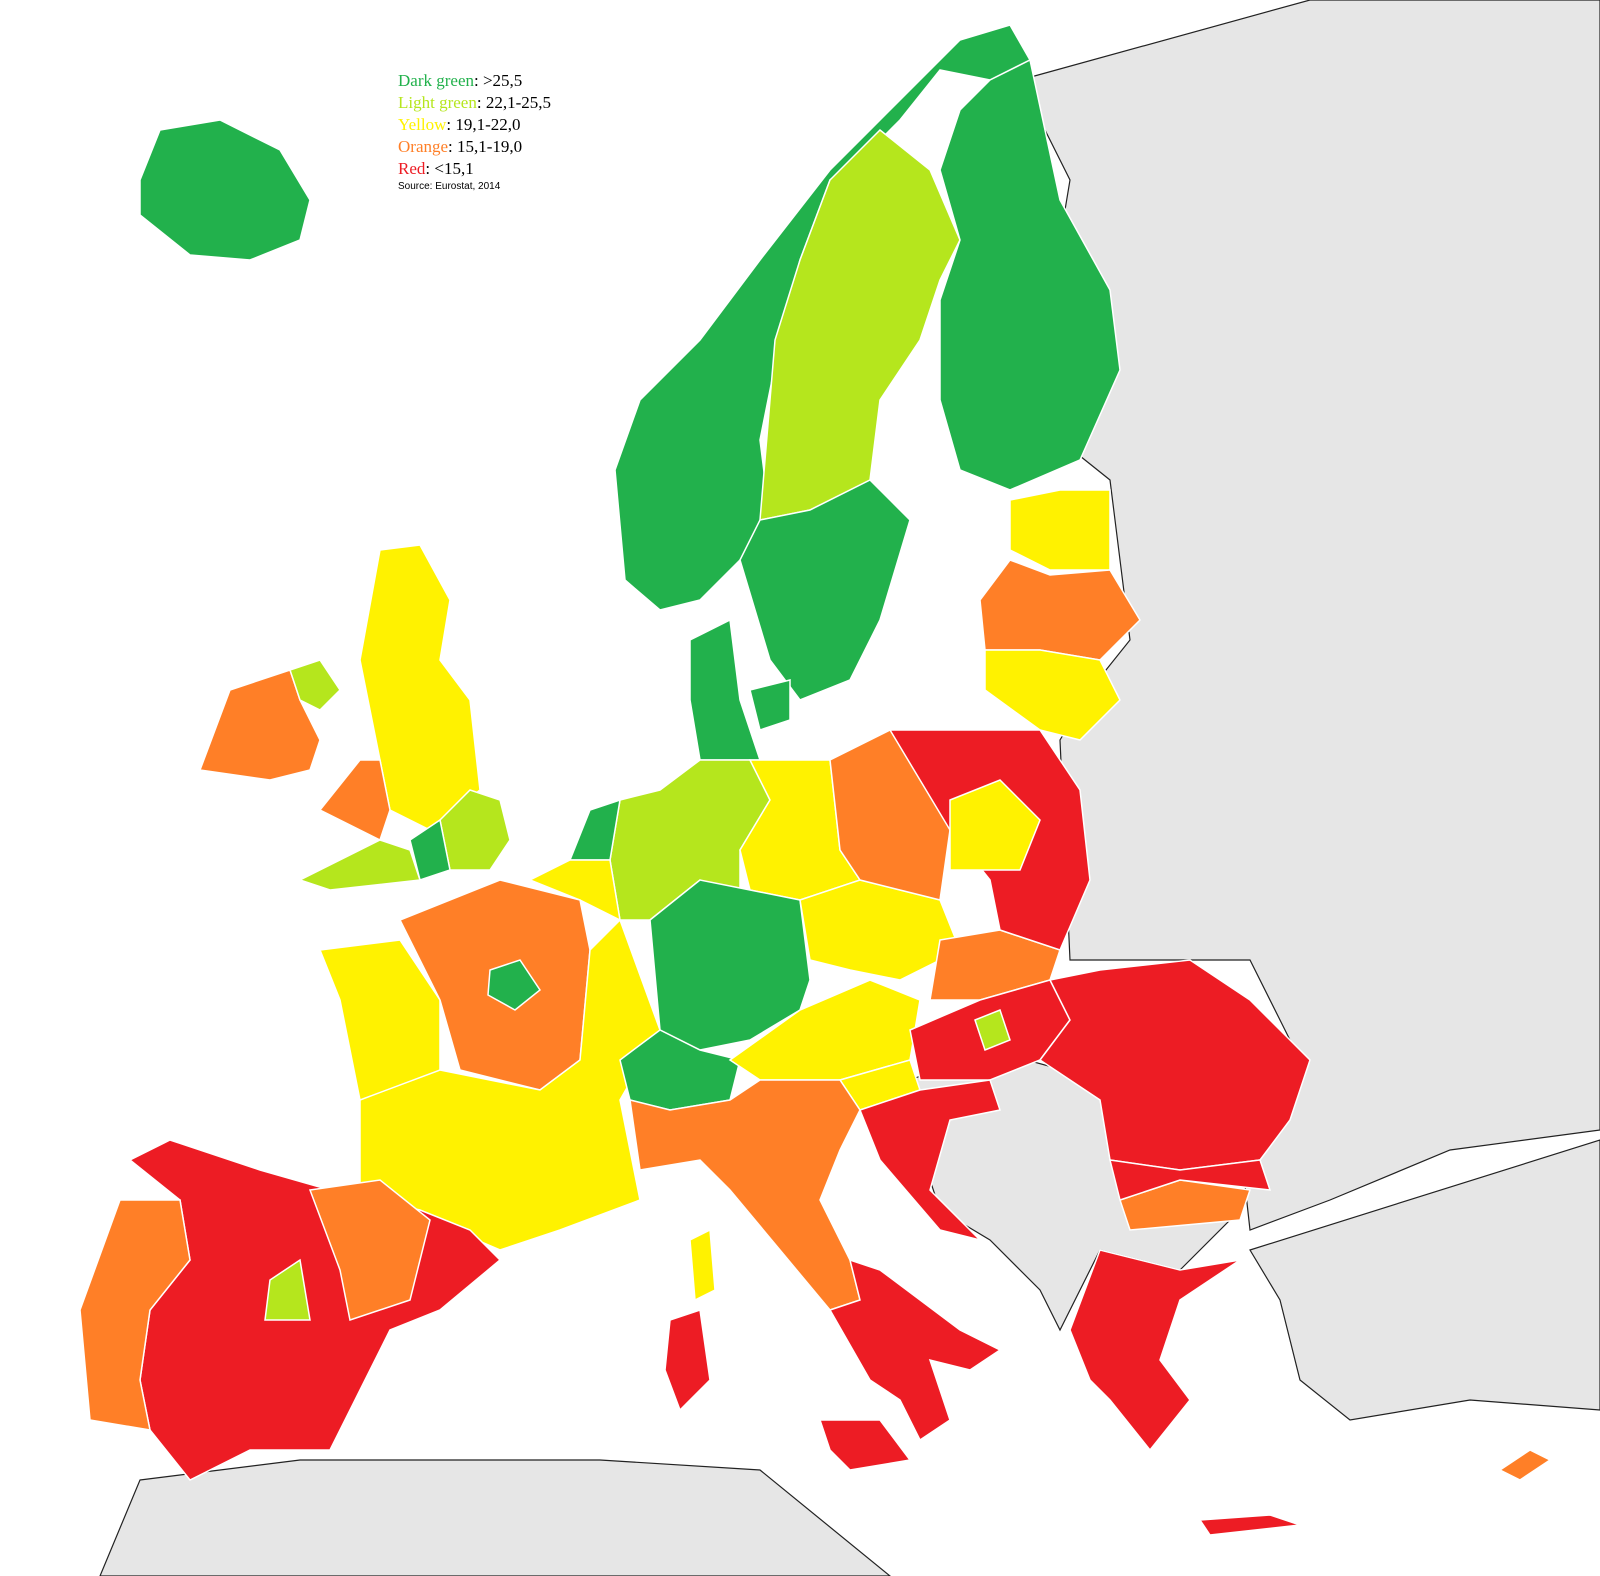 This screenshot has width=1600, height=1576. What do you see at coordinates (1525, 1465) in the screenshot?
I see `cyprus` at bounding box center [1525, 1465].